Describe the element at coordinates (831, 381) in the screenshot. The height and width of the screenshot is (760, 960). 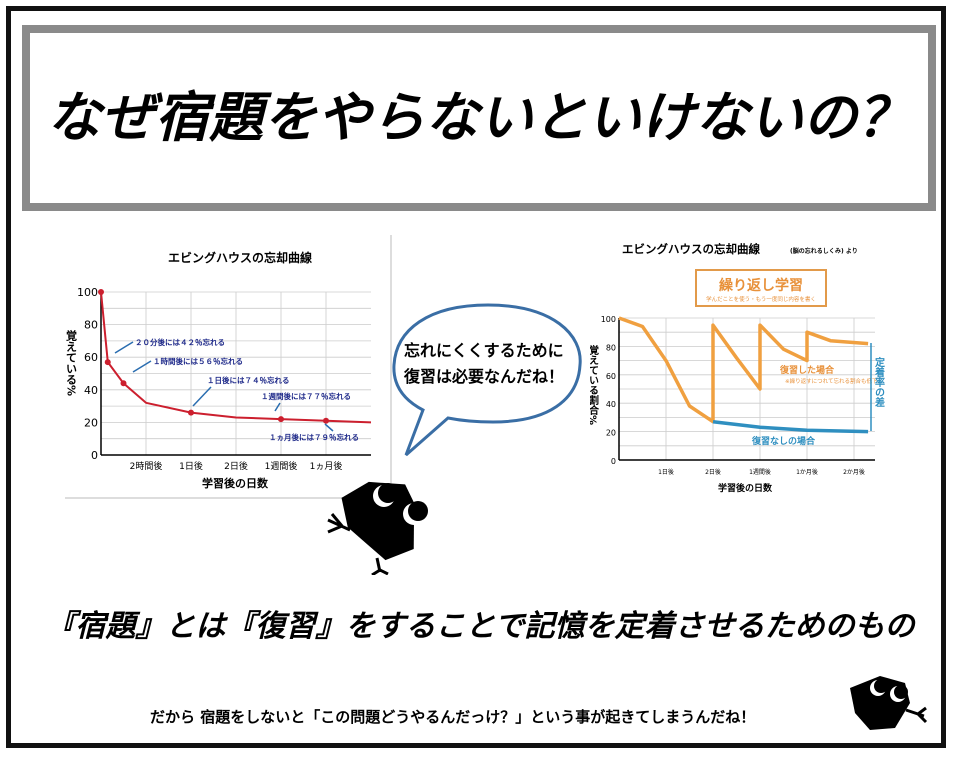
I see `series-note: ※繰り返すにつれて忘れる割合も低下` at that location.